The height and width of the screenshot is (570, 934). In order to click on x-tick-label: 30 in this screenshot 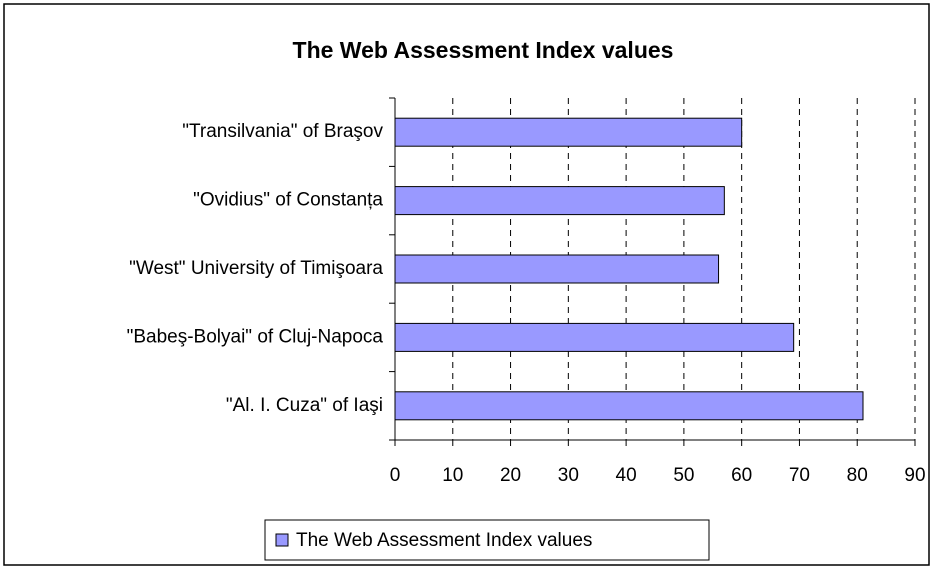, I will do `click(568, 475)`.